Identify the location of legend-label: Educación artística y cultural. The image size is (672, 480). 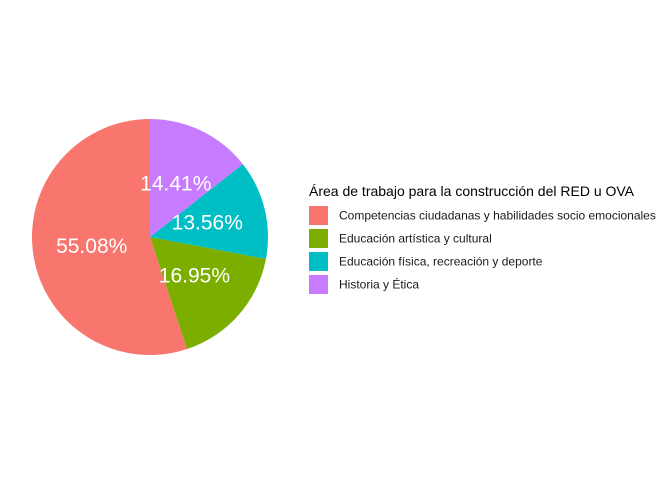
(415, 239).